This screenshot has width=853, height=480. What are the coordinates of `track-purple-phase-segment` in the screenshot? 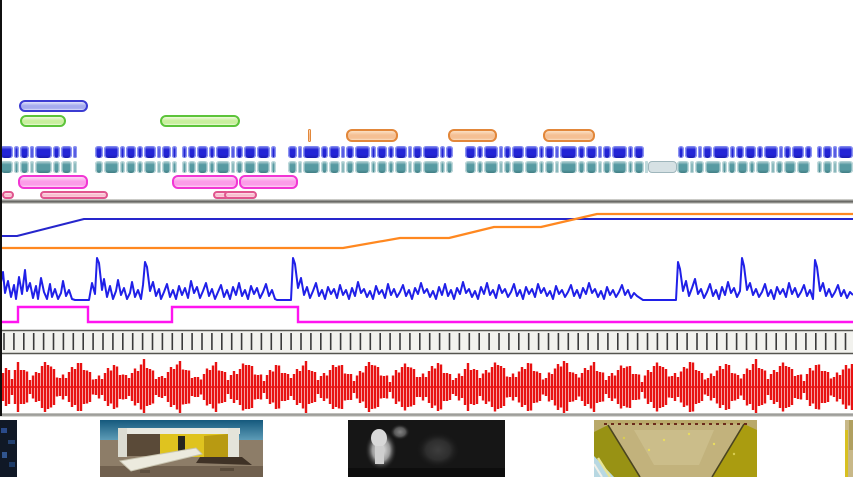 It's located at (53, 106).